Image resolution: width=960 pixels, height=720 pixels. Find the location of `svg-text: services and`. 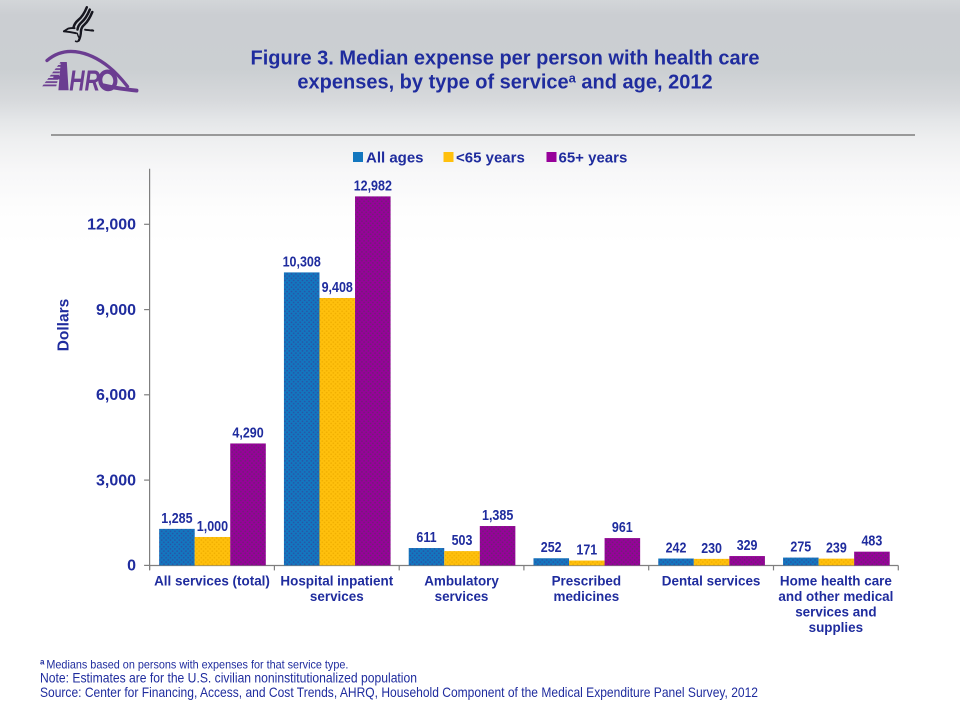

svg-text: services and is located at coordinates (835, 612).